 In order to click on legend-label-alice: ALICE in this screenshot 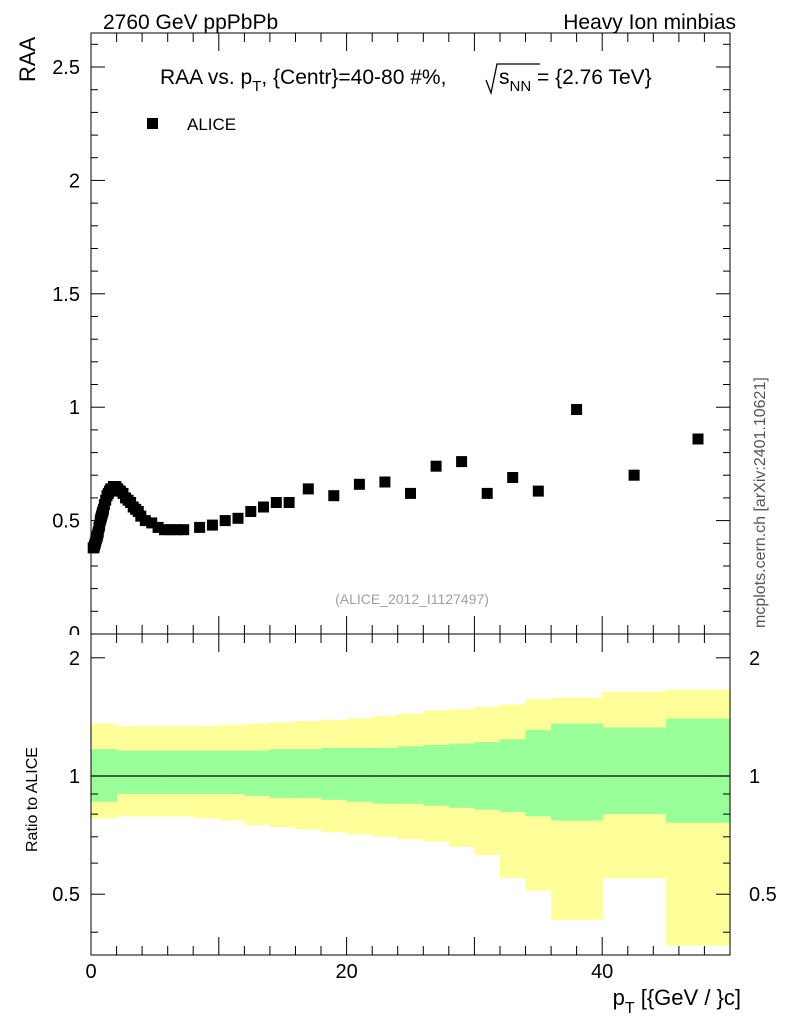, I will do `click(211, 124)`.